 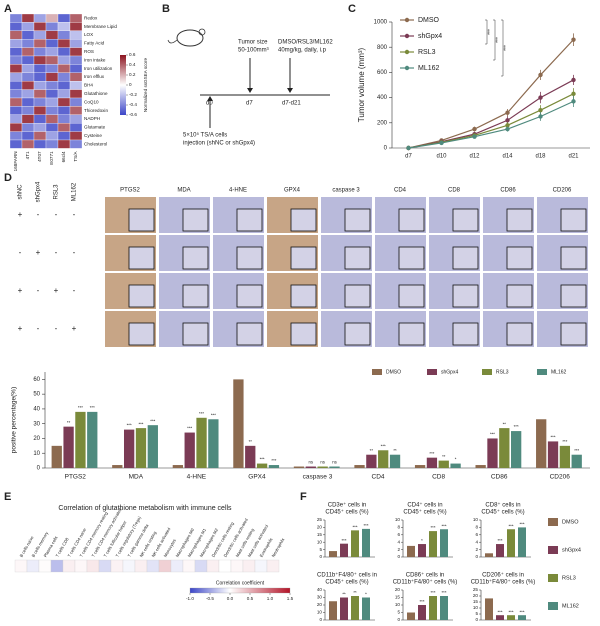 What do you see at coordinates (205, 135) in the screenshot?
I see `label: 5×10⁵ TS/A cells` at bounding box center [205, 135].